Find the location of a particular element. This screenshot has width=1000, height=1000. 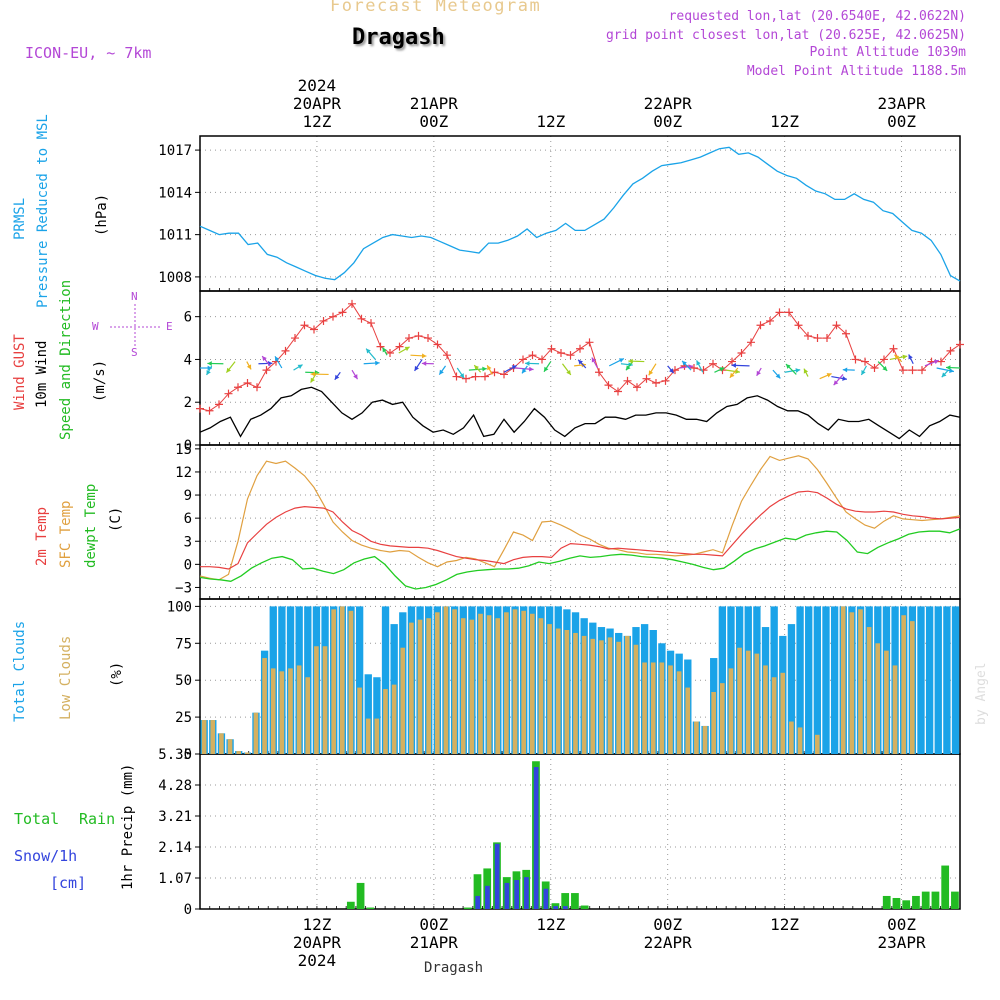

y-tick-label: 0 is located at coordinates (188, 446).